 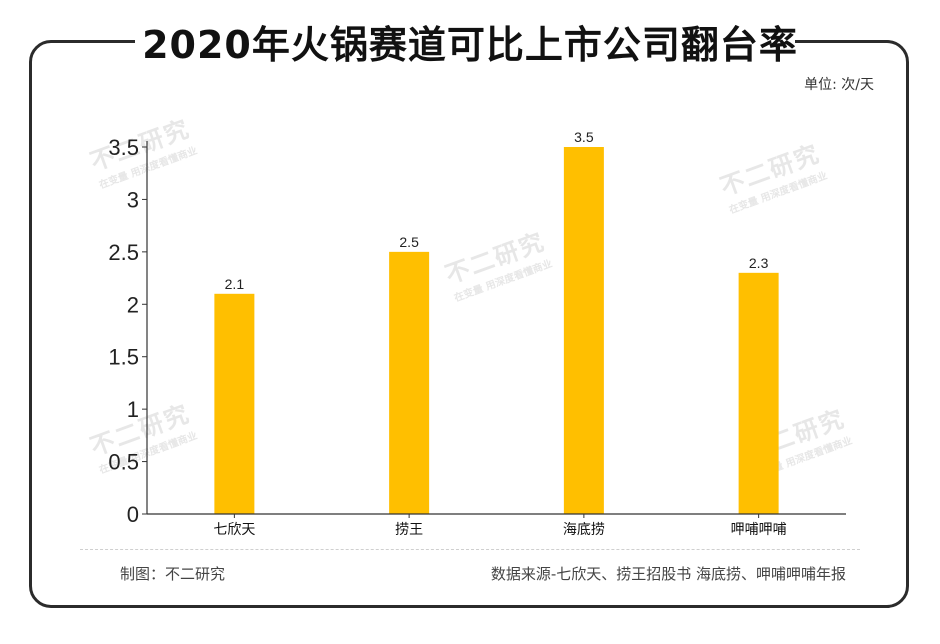 I want to click on bar-value-label: 2.3, so click(x=759, y=263).